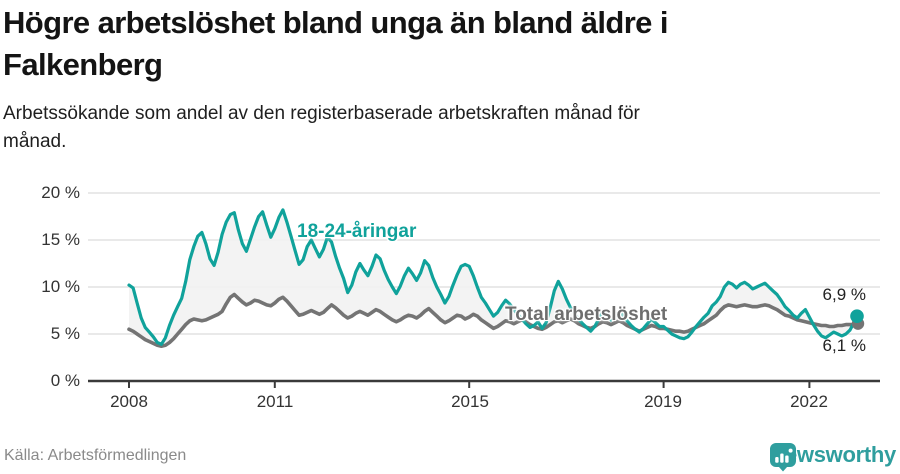 The width and height of the screenshot is (900, 474). What do you see at coordinates (844, 345) in the screenshot?
I see `end-value-total: 6,1 %` at bounding box center [844, 345].